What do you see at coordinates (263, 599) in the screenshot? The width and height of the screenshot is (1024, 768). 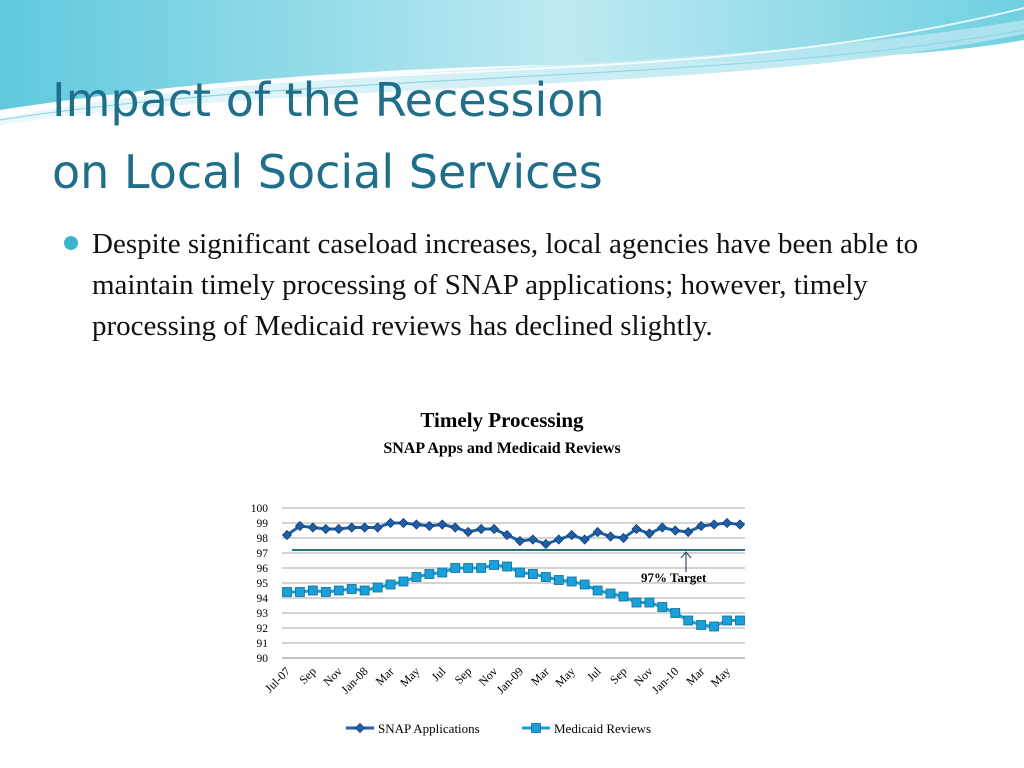 I see `y-tick-label: 94` at bounding box center [263, 599].